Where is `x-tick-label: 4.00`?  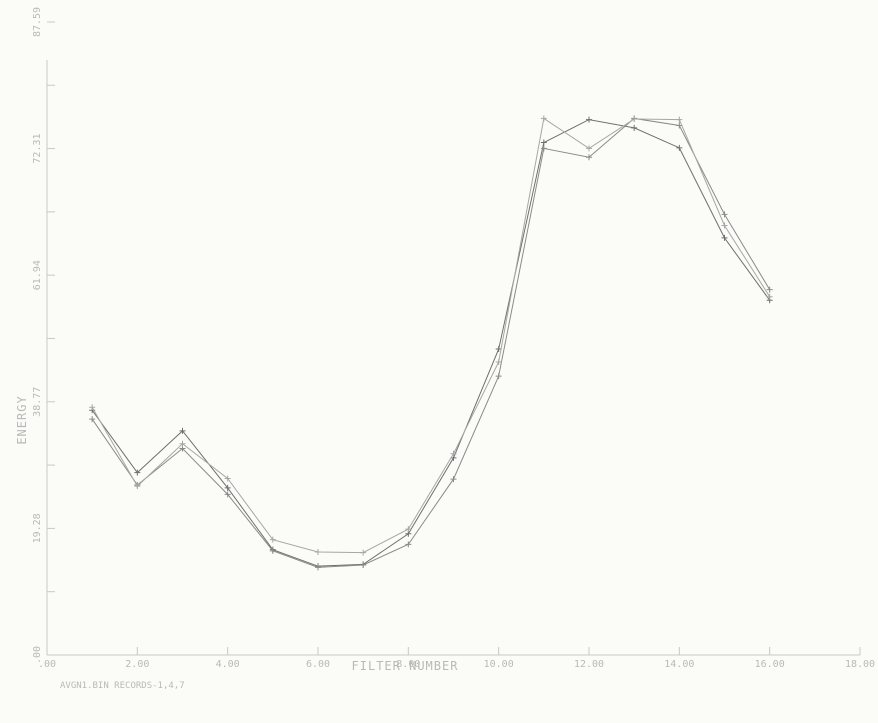
x-tick-label: 4.00 is located at coordinates (228, 664).